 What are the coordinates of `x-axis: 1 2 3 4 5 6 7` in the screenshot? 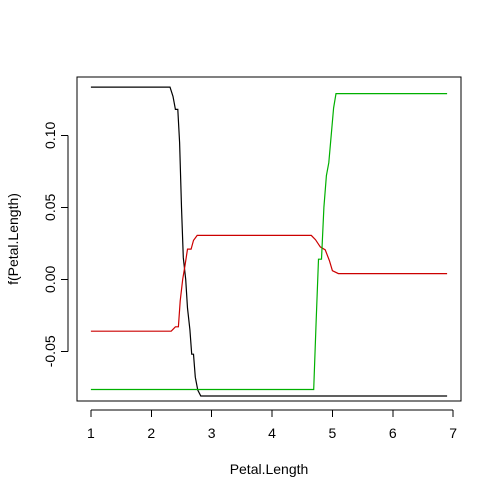 It's located at (272, 425).